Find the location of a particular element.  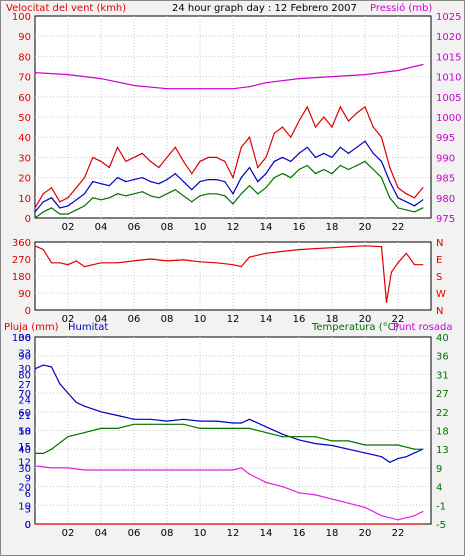

y-left-tick-label: 0 is located at coordinates (28, 525).